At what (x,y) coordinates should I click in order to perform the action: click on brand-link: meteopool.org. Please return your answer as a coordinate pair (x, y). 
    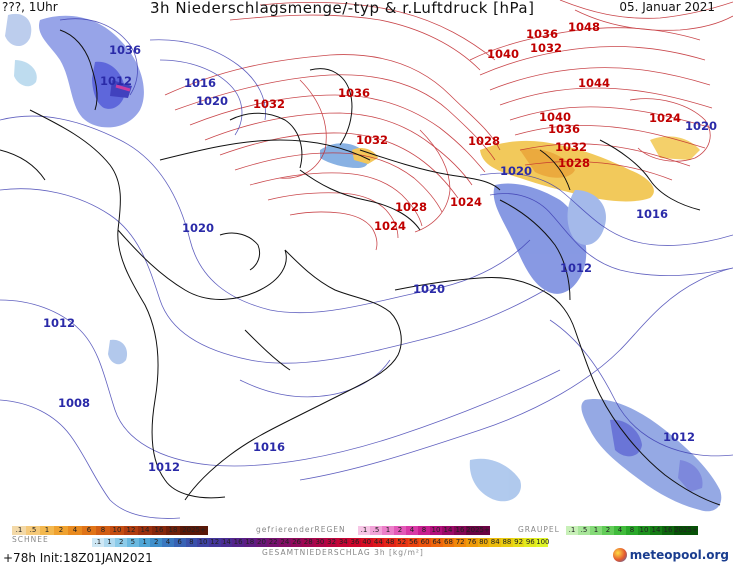
    Looking at the image, I should click on (670, 555).